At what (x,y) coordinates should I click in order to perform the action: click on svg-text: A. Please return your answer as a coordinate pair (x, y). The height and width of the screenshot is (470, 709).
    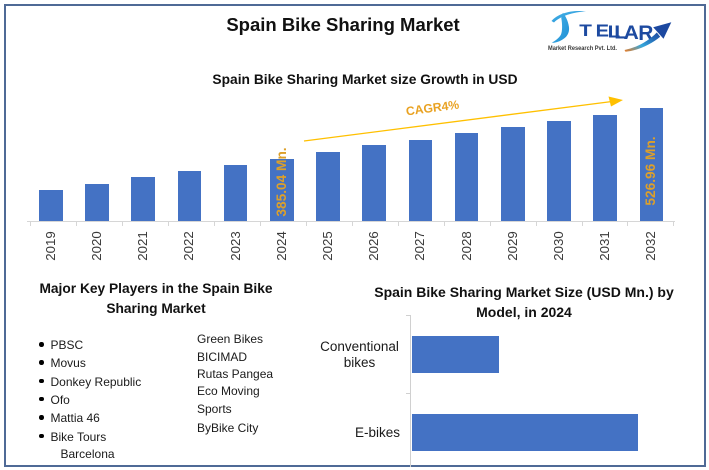
    Looking at the image, I should click on (632, 32).